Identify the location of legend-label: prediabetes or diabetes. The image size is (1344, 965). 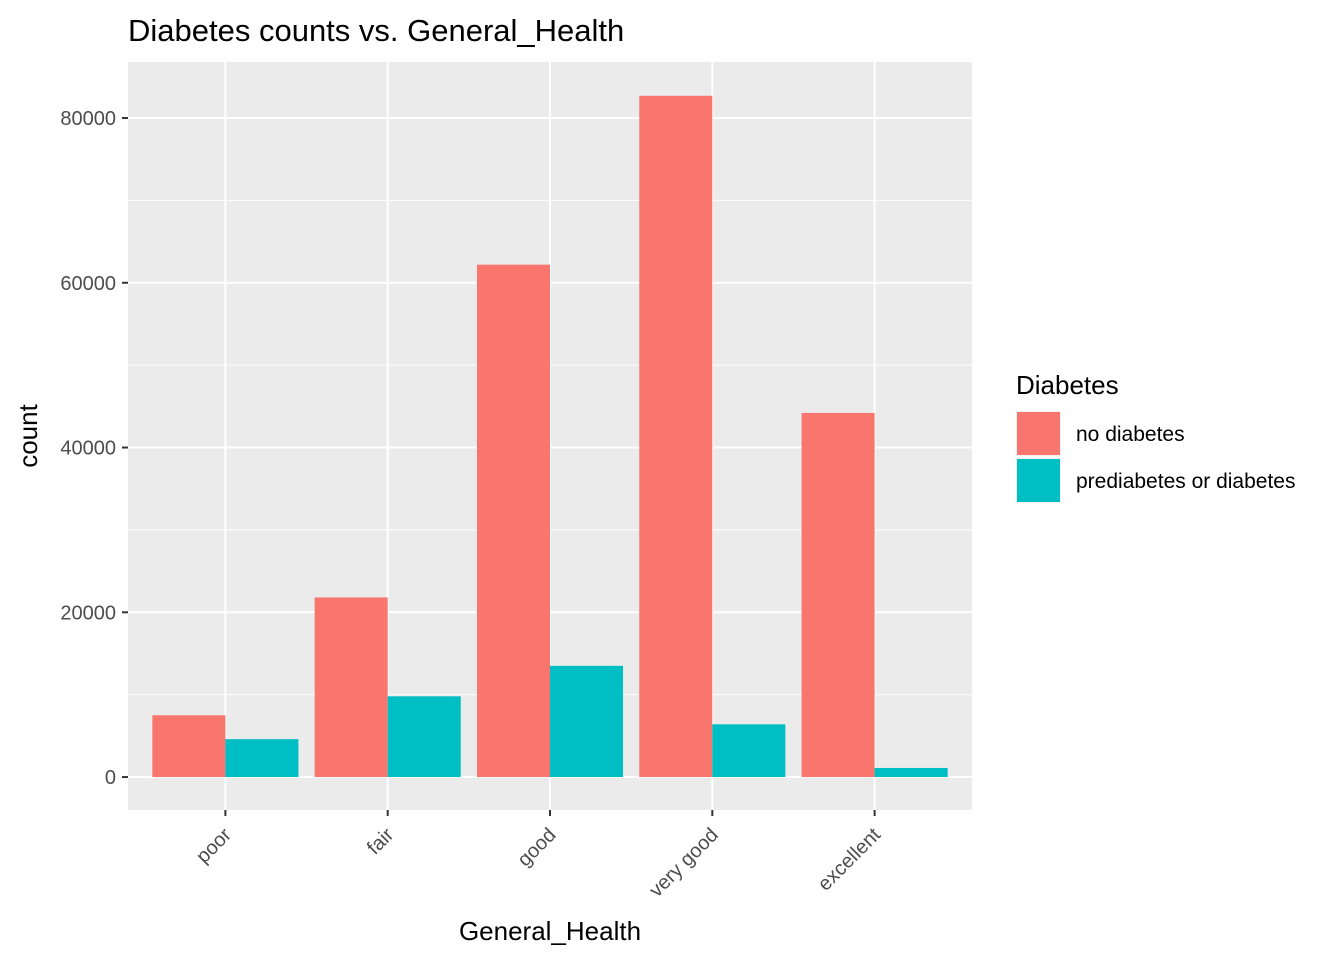
(1186, 481).